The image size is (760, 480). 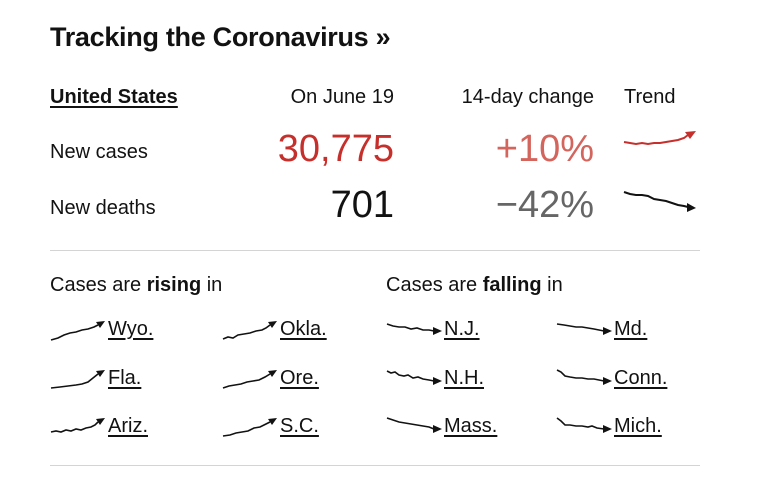 I want to click on state-name: Conn., so click(x=641, y=377).